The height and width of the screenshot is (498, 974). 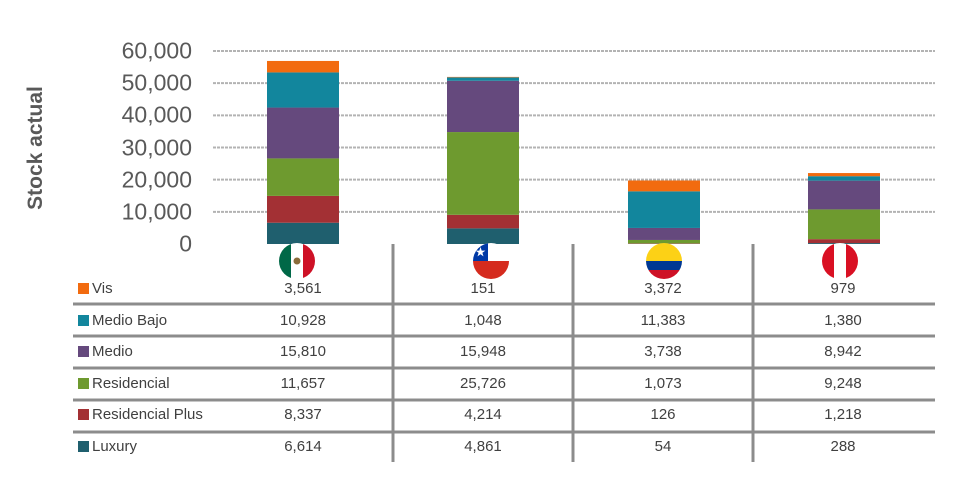 What do you see at coordinates (115, 446) in the screenshot?
I see `legend-label: Luxury` at bounding box center [115, 446].